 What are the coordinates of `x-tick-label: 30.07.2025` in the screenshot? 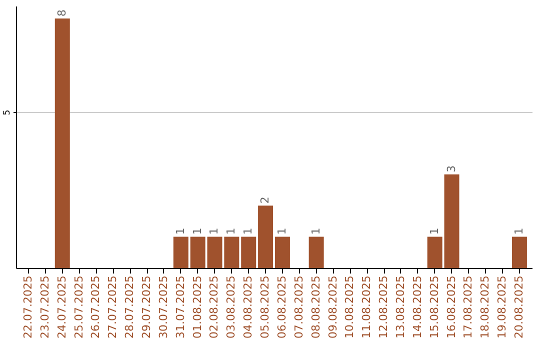 It's located at (163, 307).